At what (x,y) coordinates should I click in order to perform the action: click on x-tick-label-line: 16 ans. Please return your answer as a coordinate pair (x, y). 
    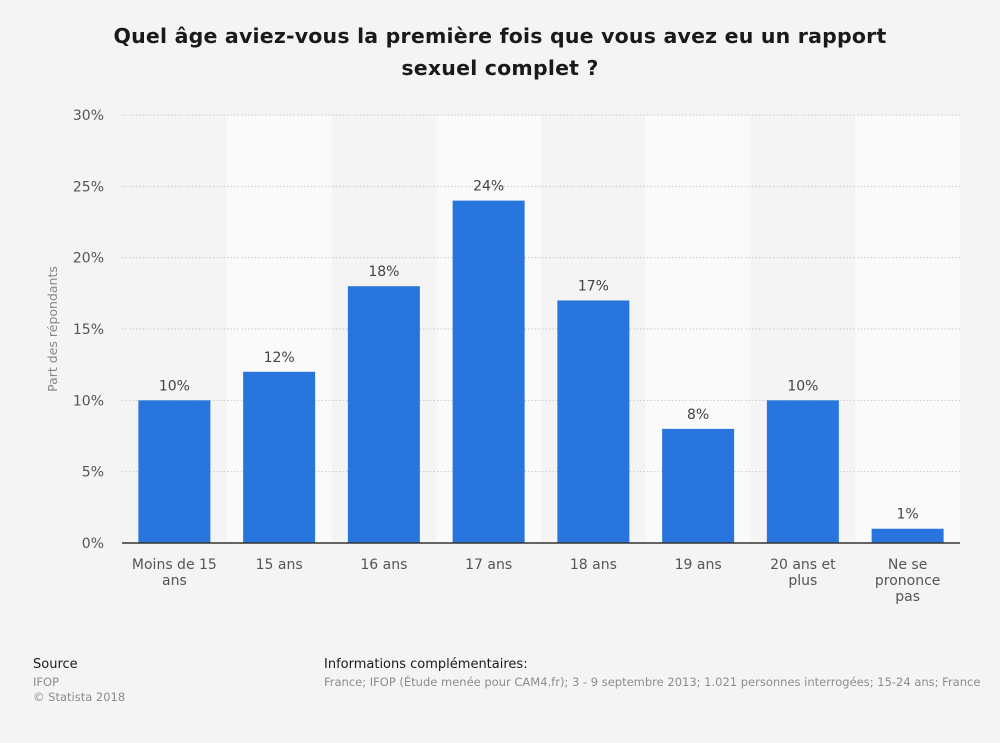
    Looking at the image, I should click on (383, 565).